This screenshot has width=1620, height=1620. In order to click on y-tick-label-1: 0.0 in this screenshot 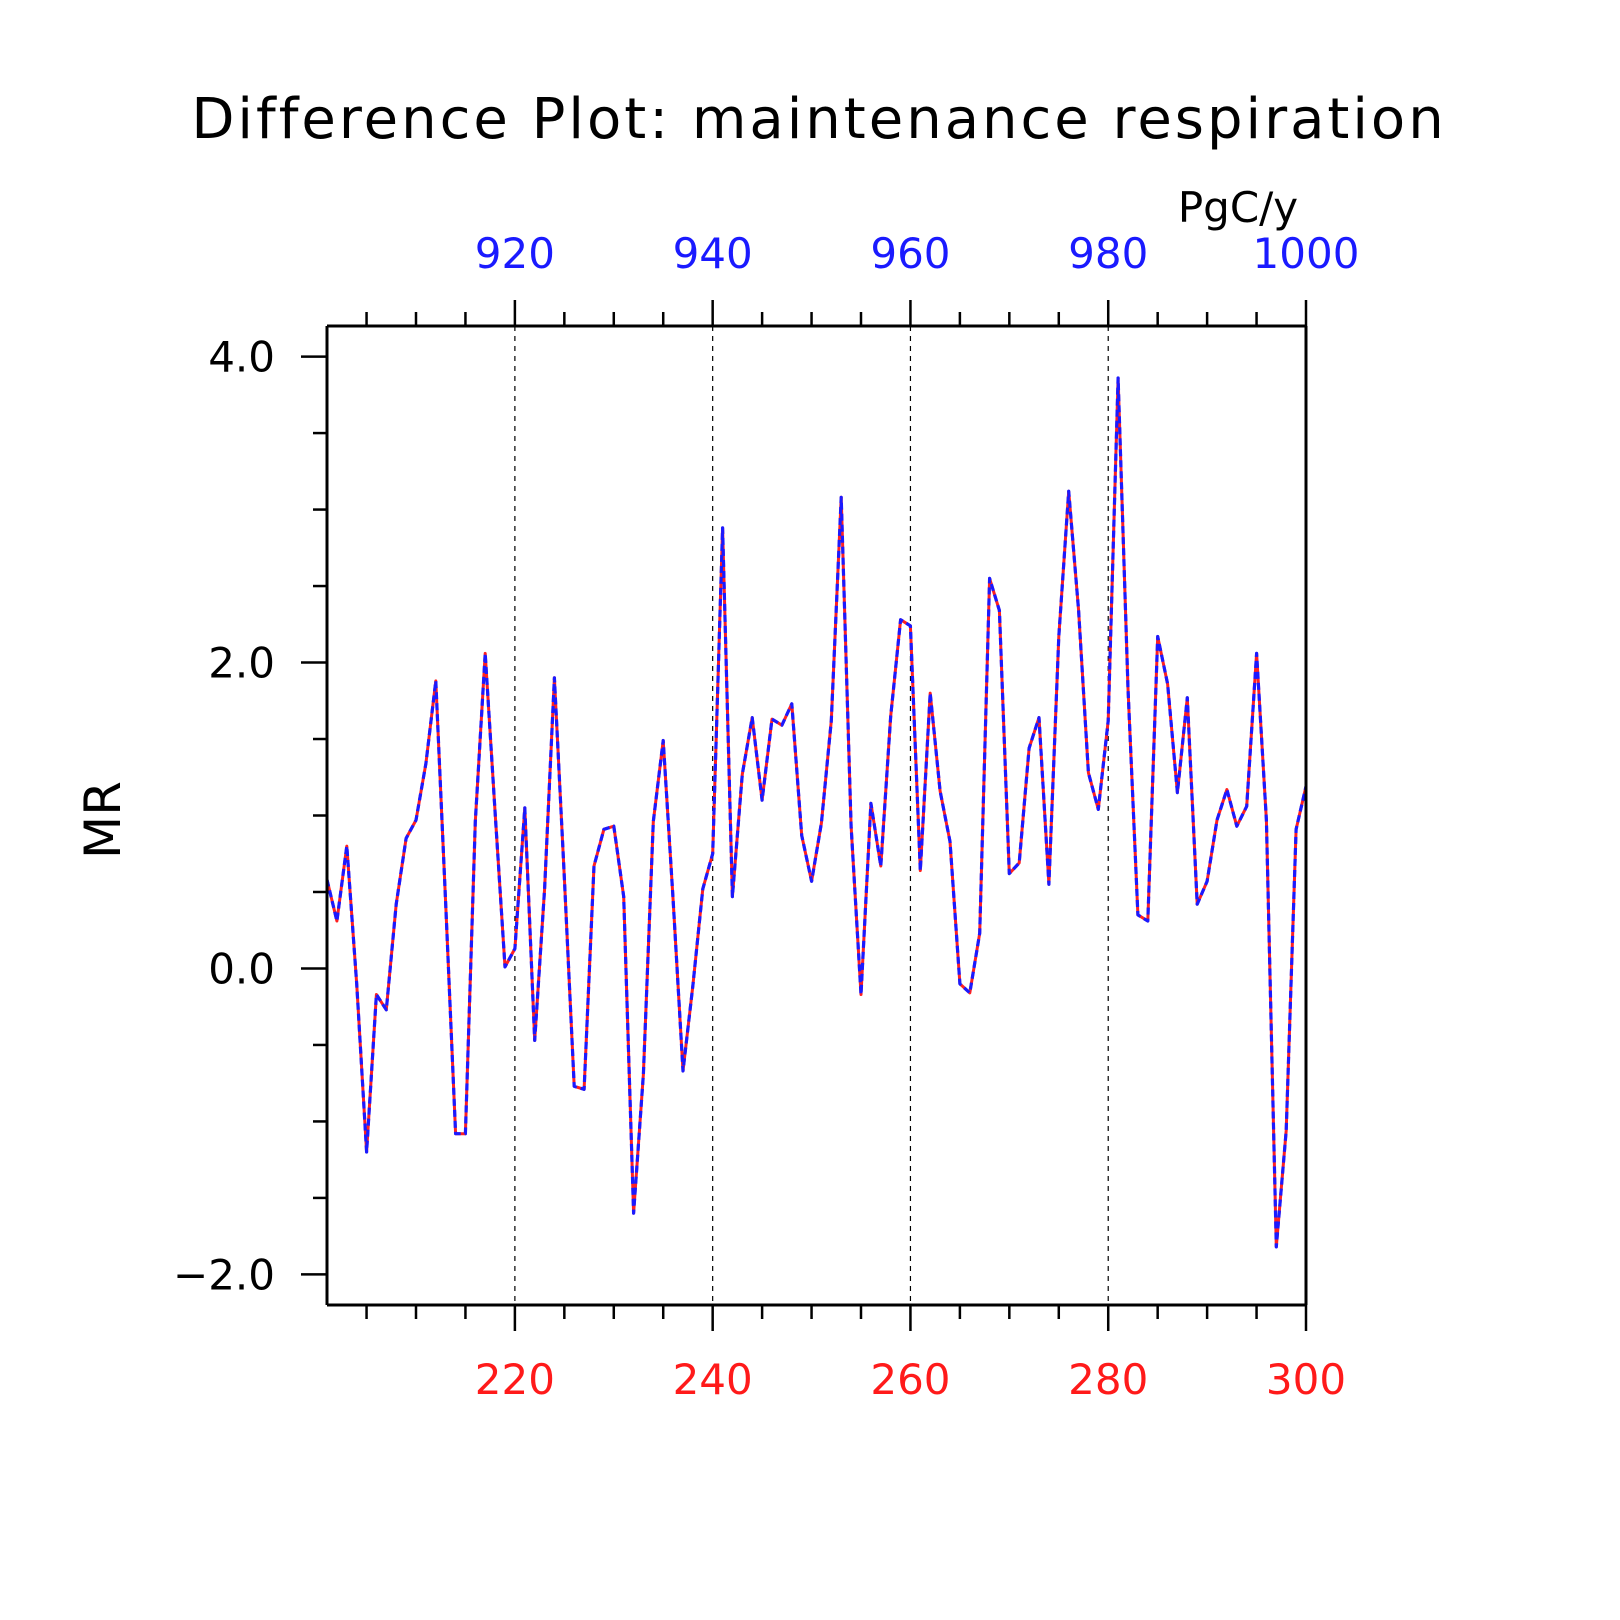, I will do `click(241, 968)`.